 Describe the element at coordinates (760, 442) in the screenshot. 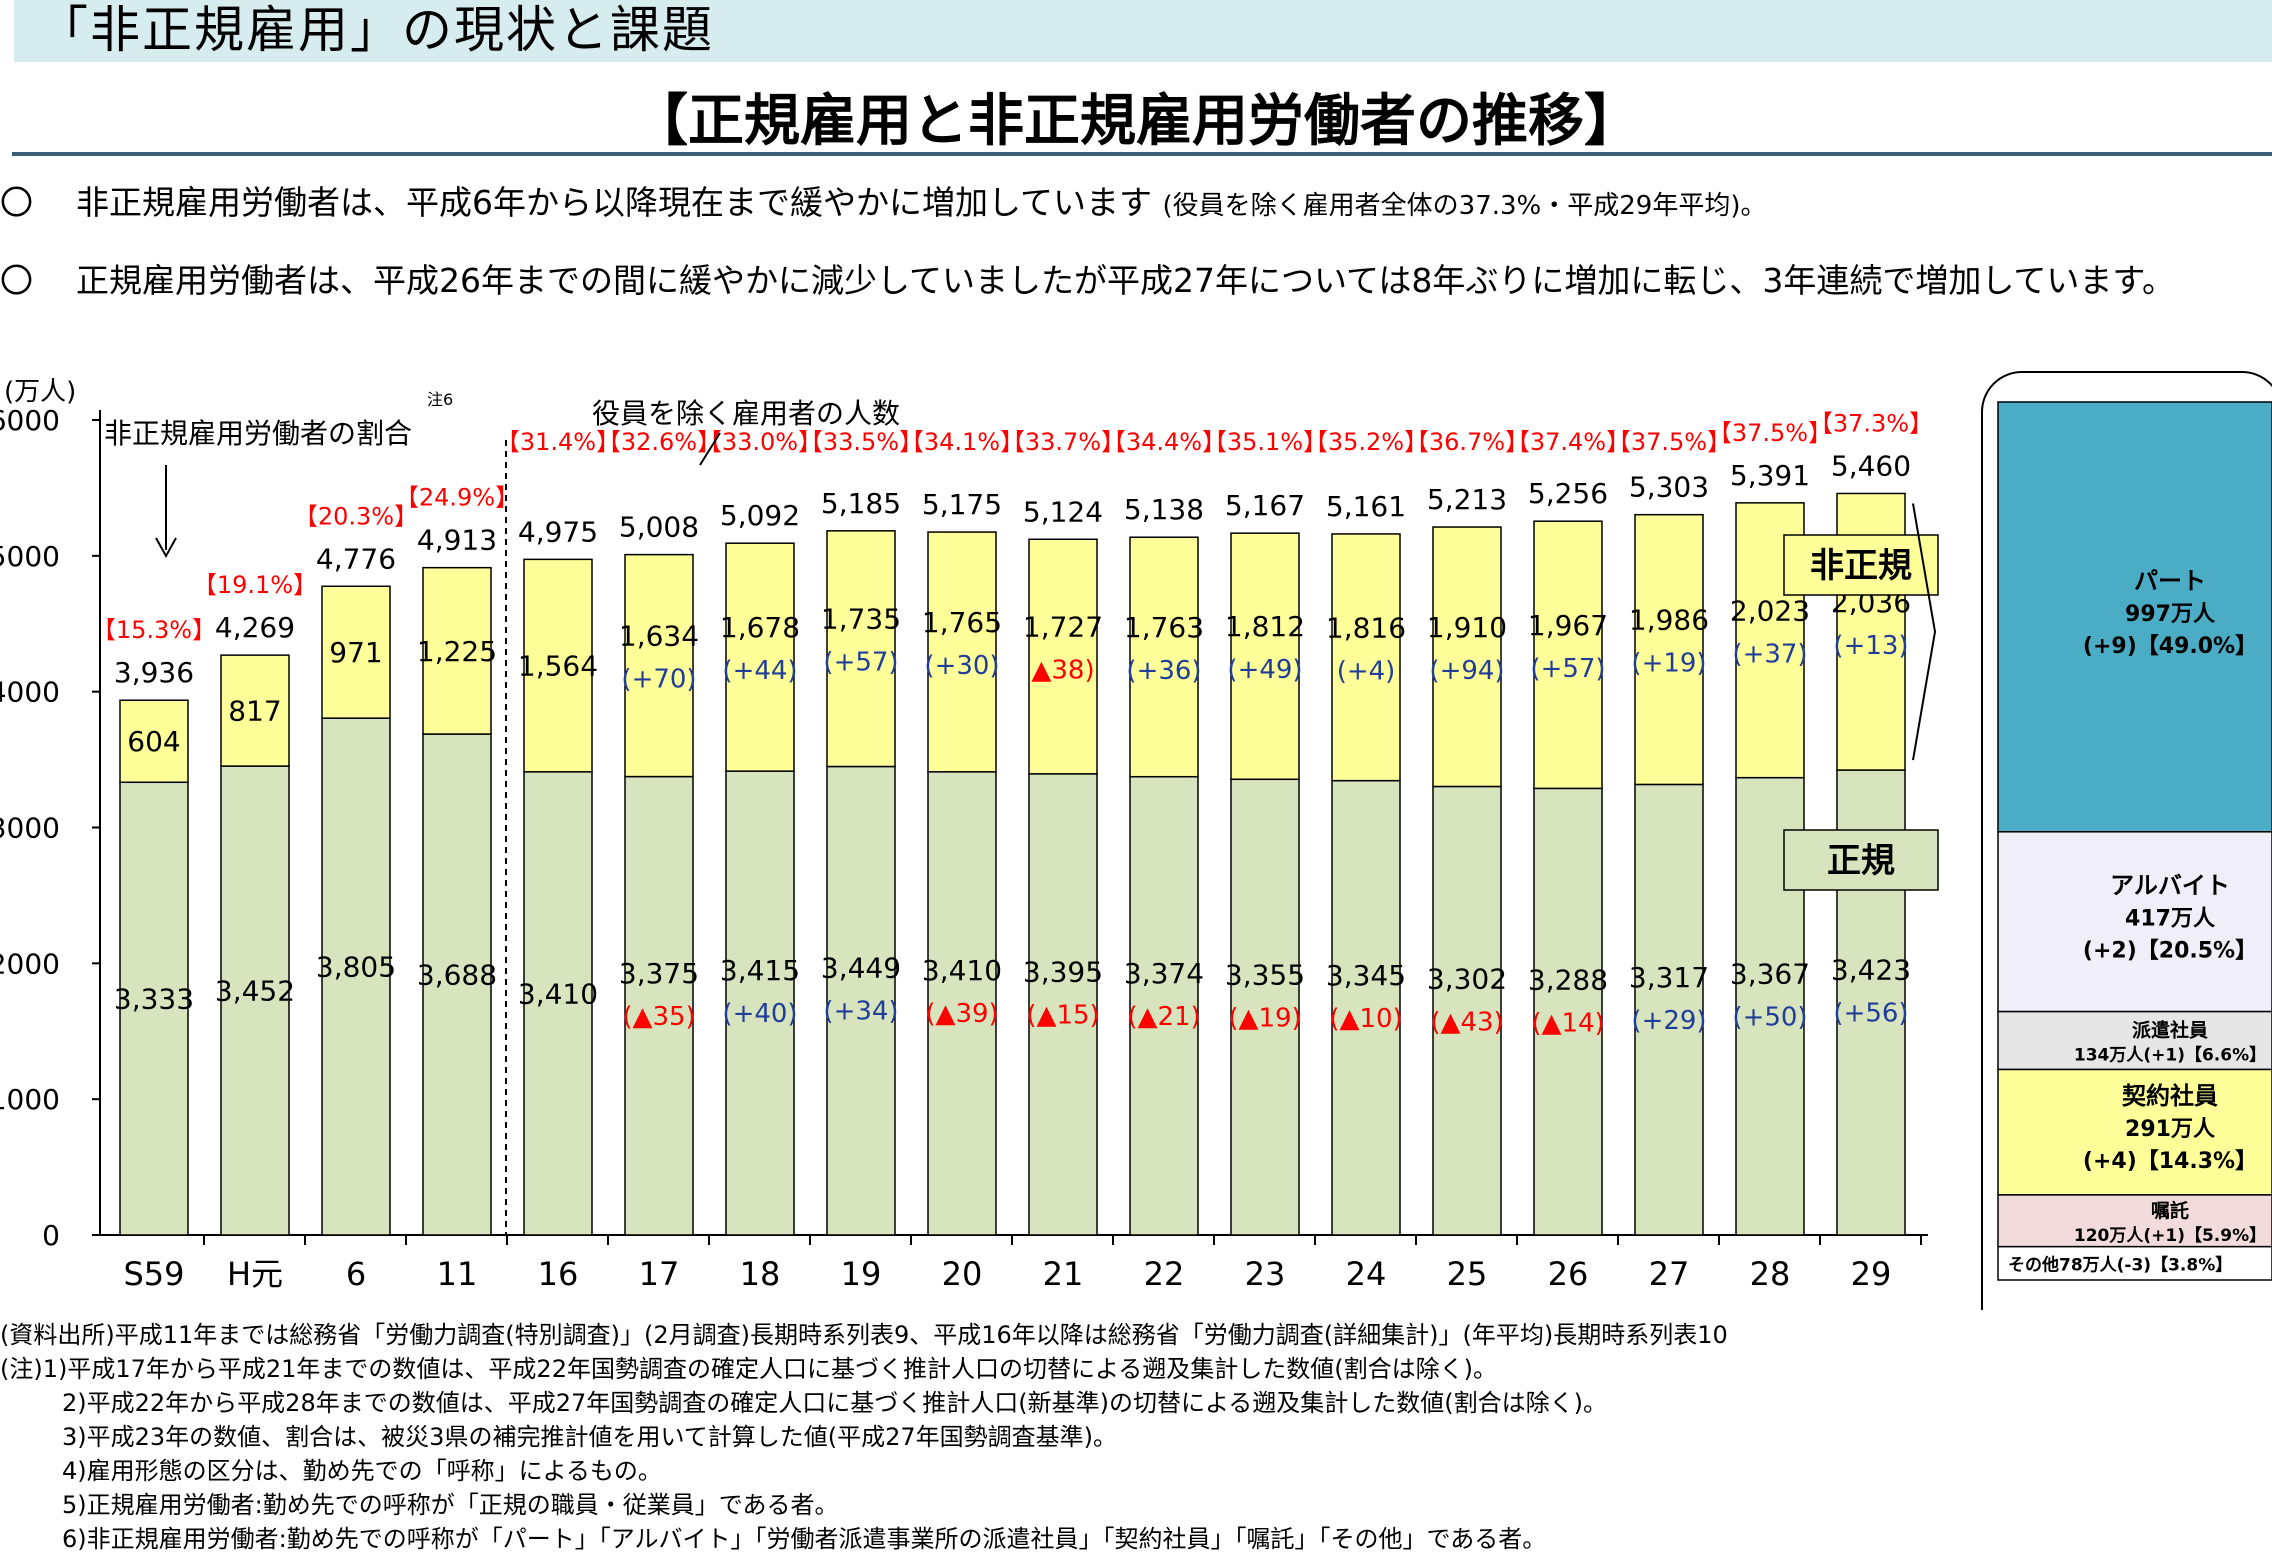

I see `ratio-label: 【33.0%】` at that location.